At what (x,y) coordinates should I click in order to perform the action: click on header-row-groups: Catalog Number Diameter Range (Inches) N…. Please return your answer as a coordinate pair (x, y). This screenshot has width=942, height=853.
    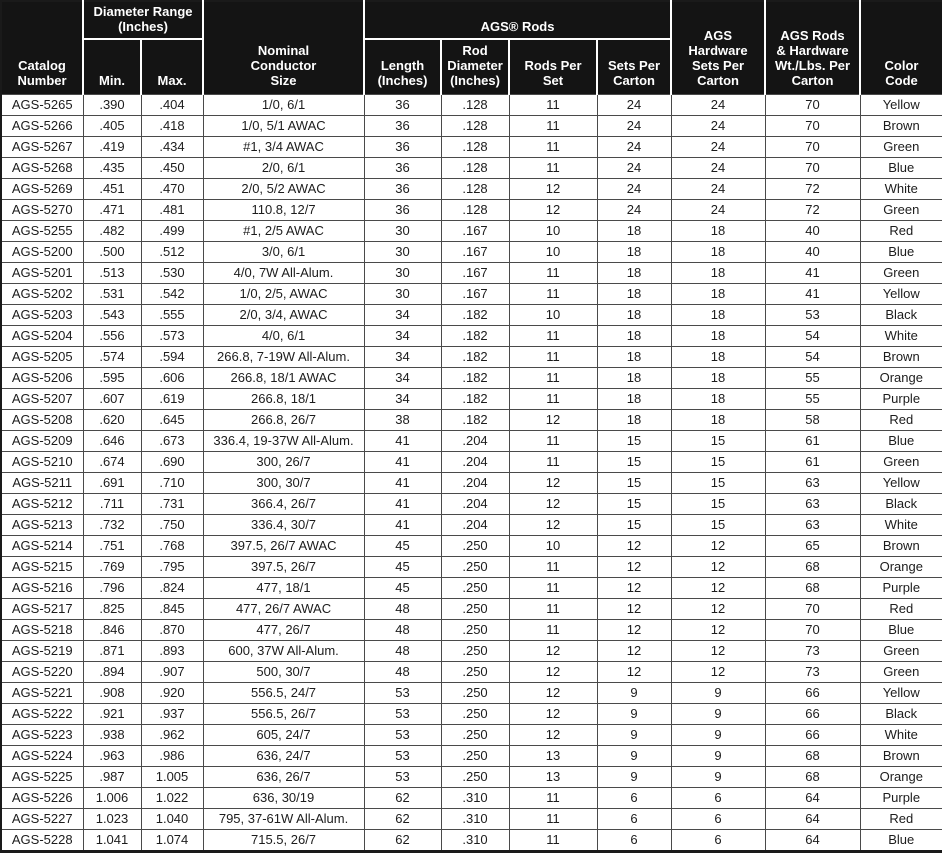
    Looking at the image, I should click on (471, 47).